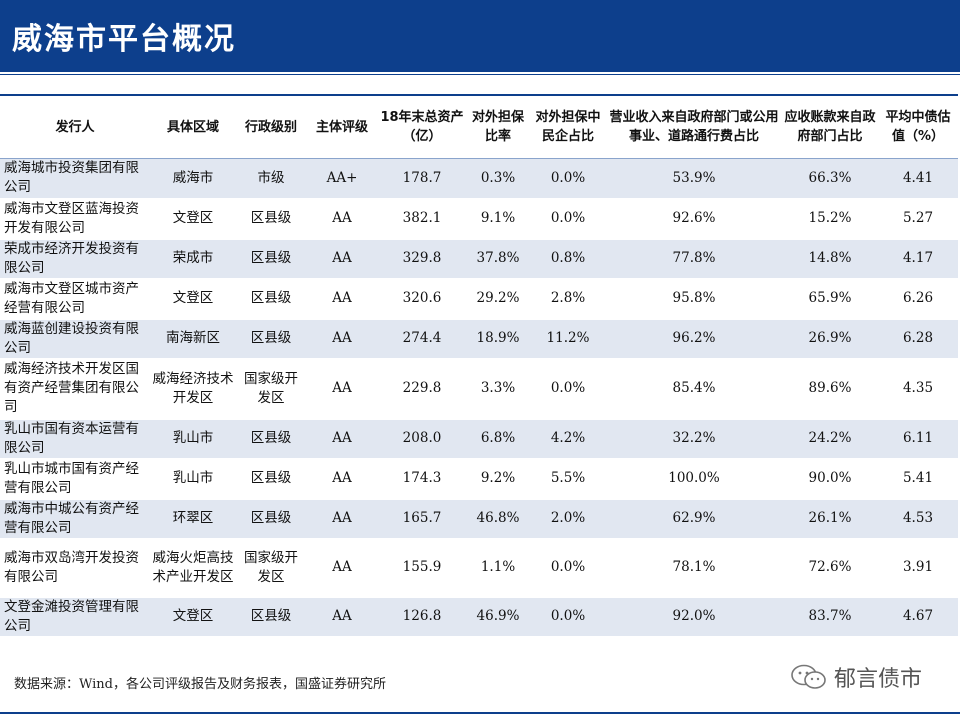 Image resolution: width=960 pixels, height=720 pixels. What do you see at coordinates (694, 126) in the screenshot?
I see `header-revenue-gov: 营业收入来自政府部门或公用事业、道路通行费占比` at bounding box center [694, 126].